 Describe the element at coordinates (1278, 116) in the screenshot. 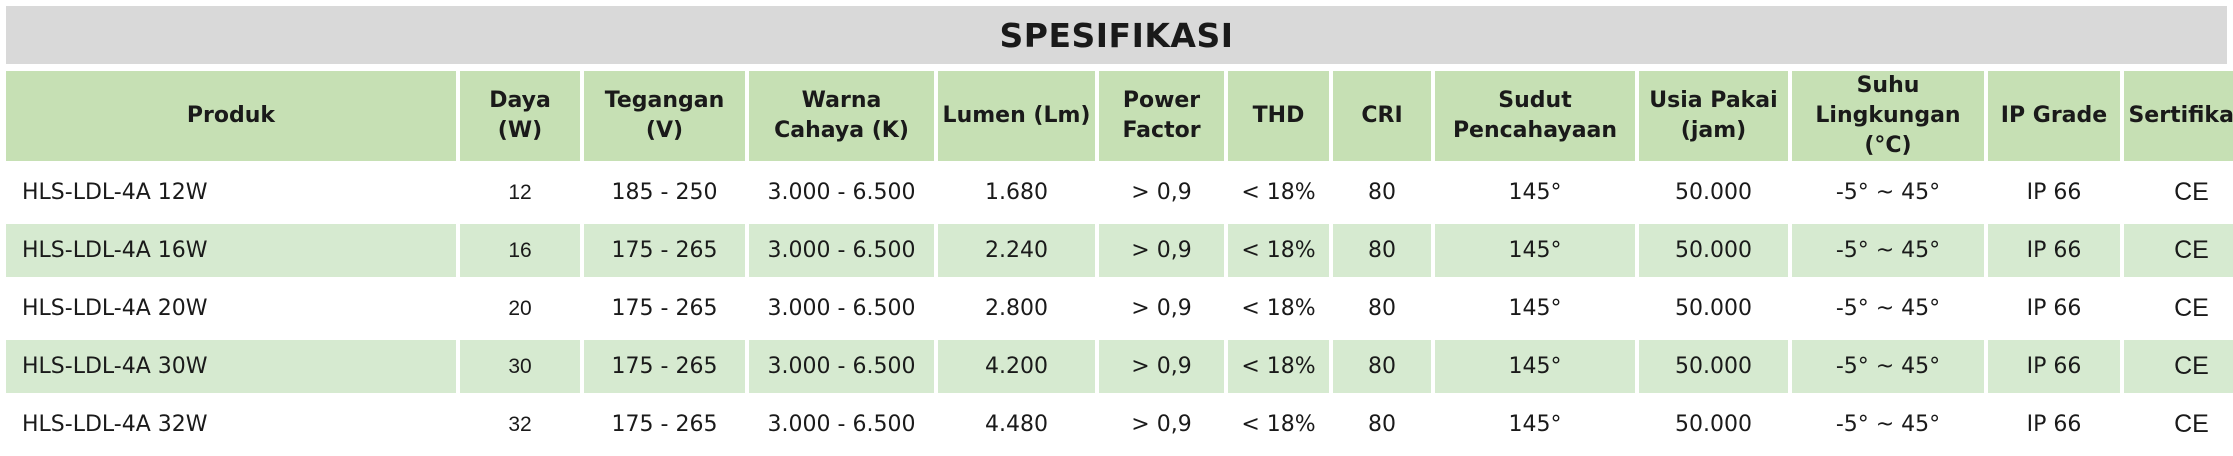

I see `column-header-thd: THD` at that location.